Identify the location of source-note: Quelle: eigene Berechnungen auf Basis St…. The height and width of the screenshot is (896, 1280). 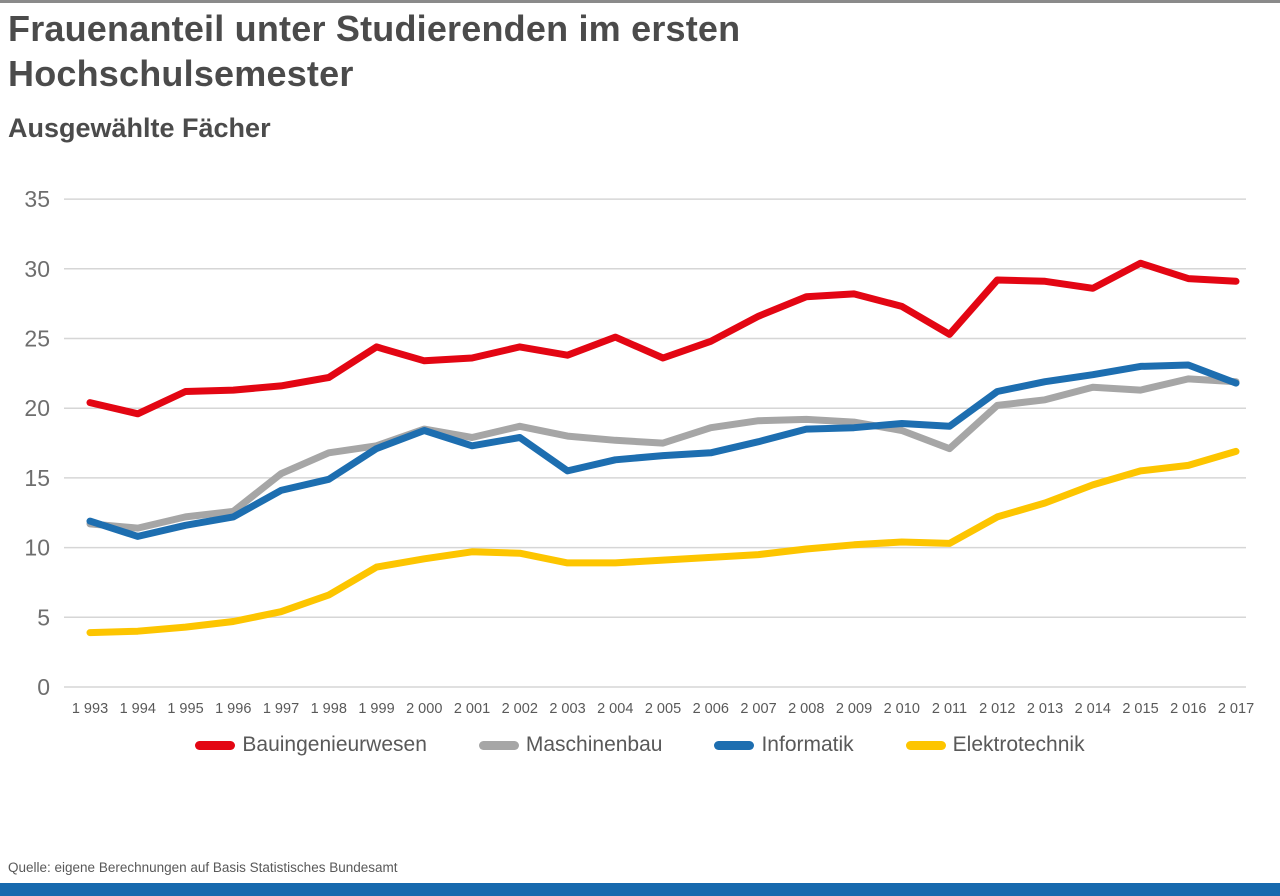
(203, 867).